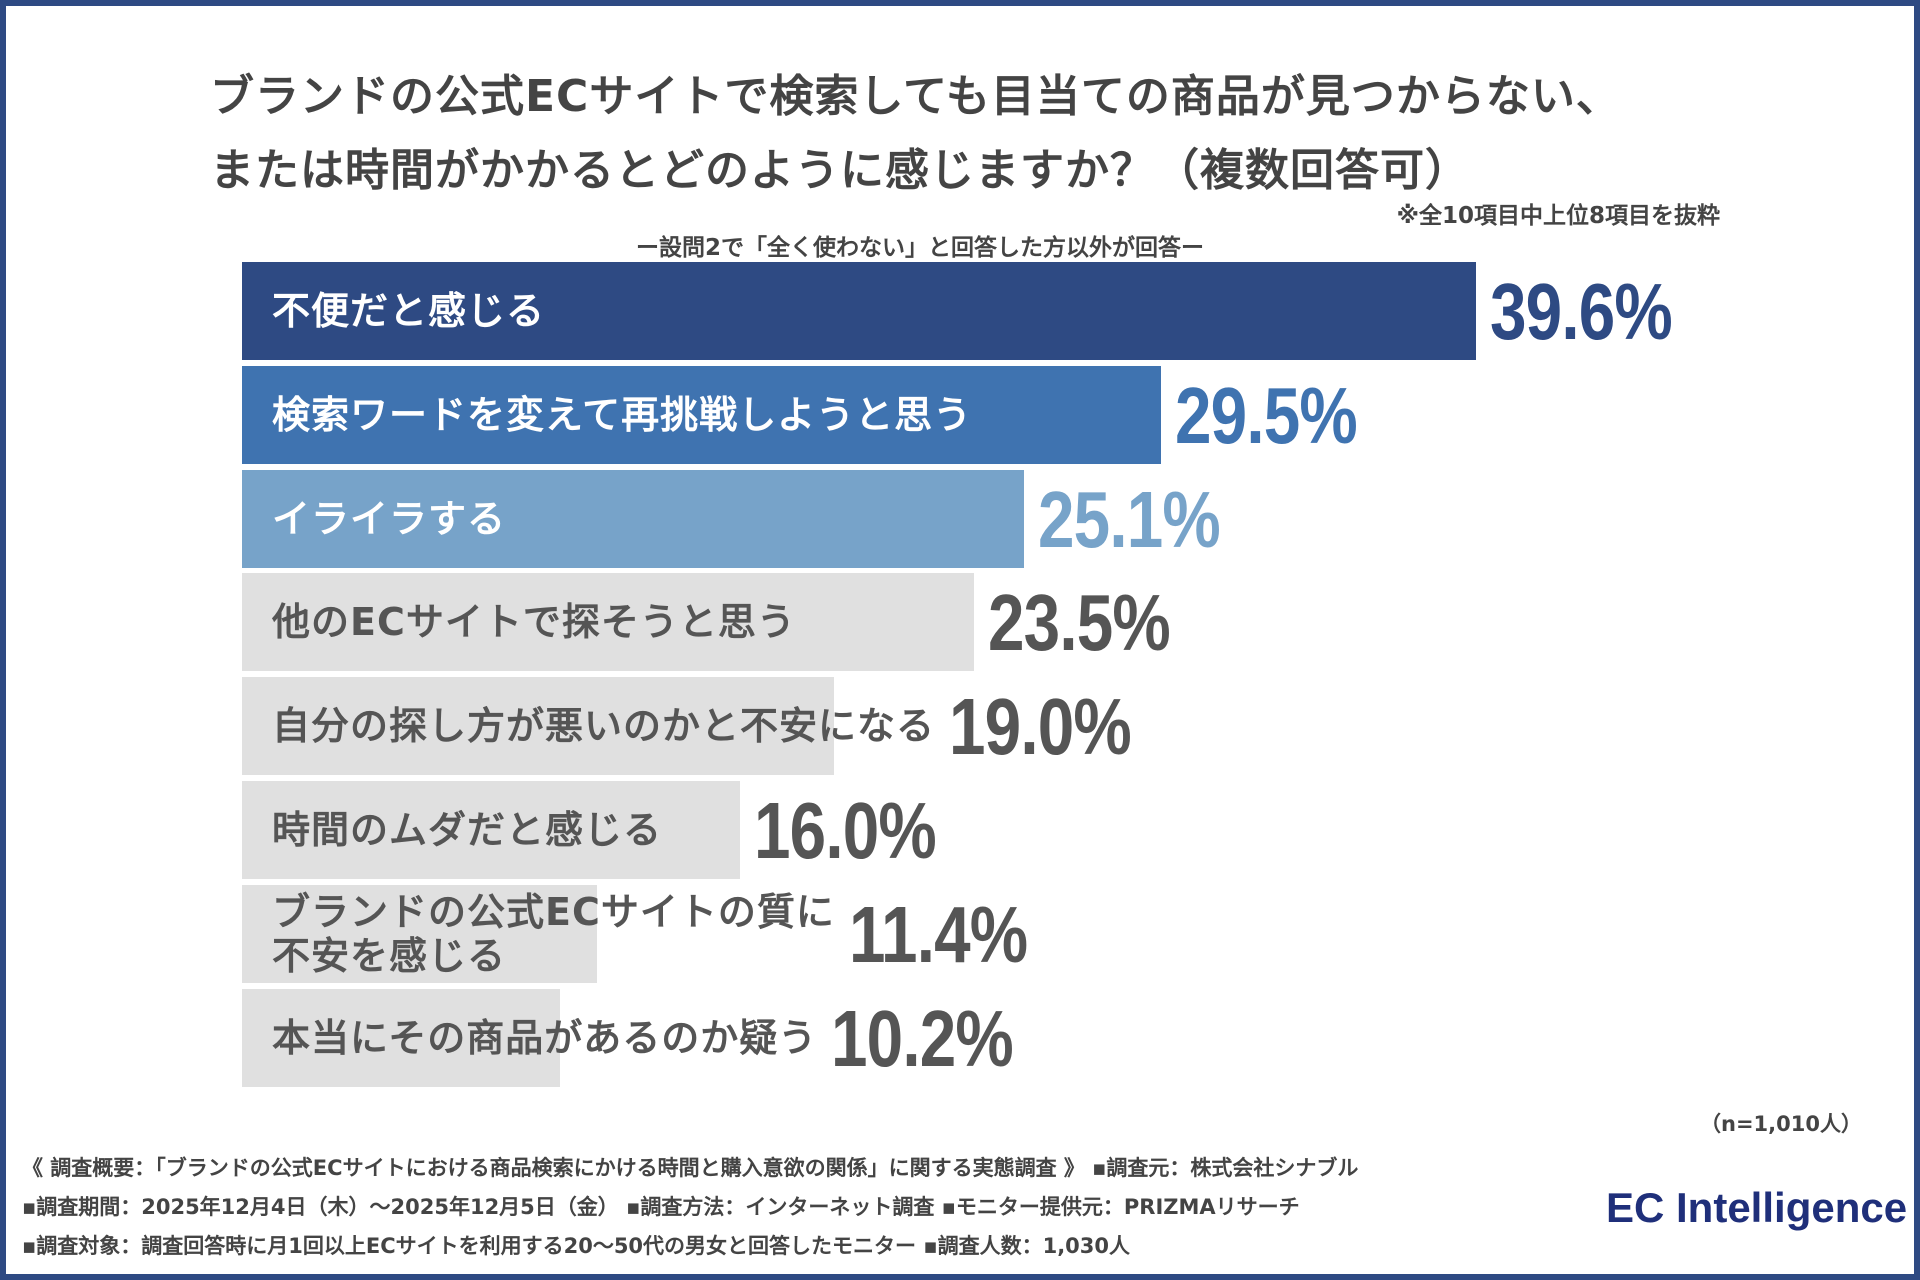 This screenshot has height=1280, width=1920. I want to click on bar-label: 時間のムダだと感じる, so click(467, 830).